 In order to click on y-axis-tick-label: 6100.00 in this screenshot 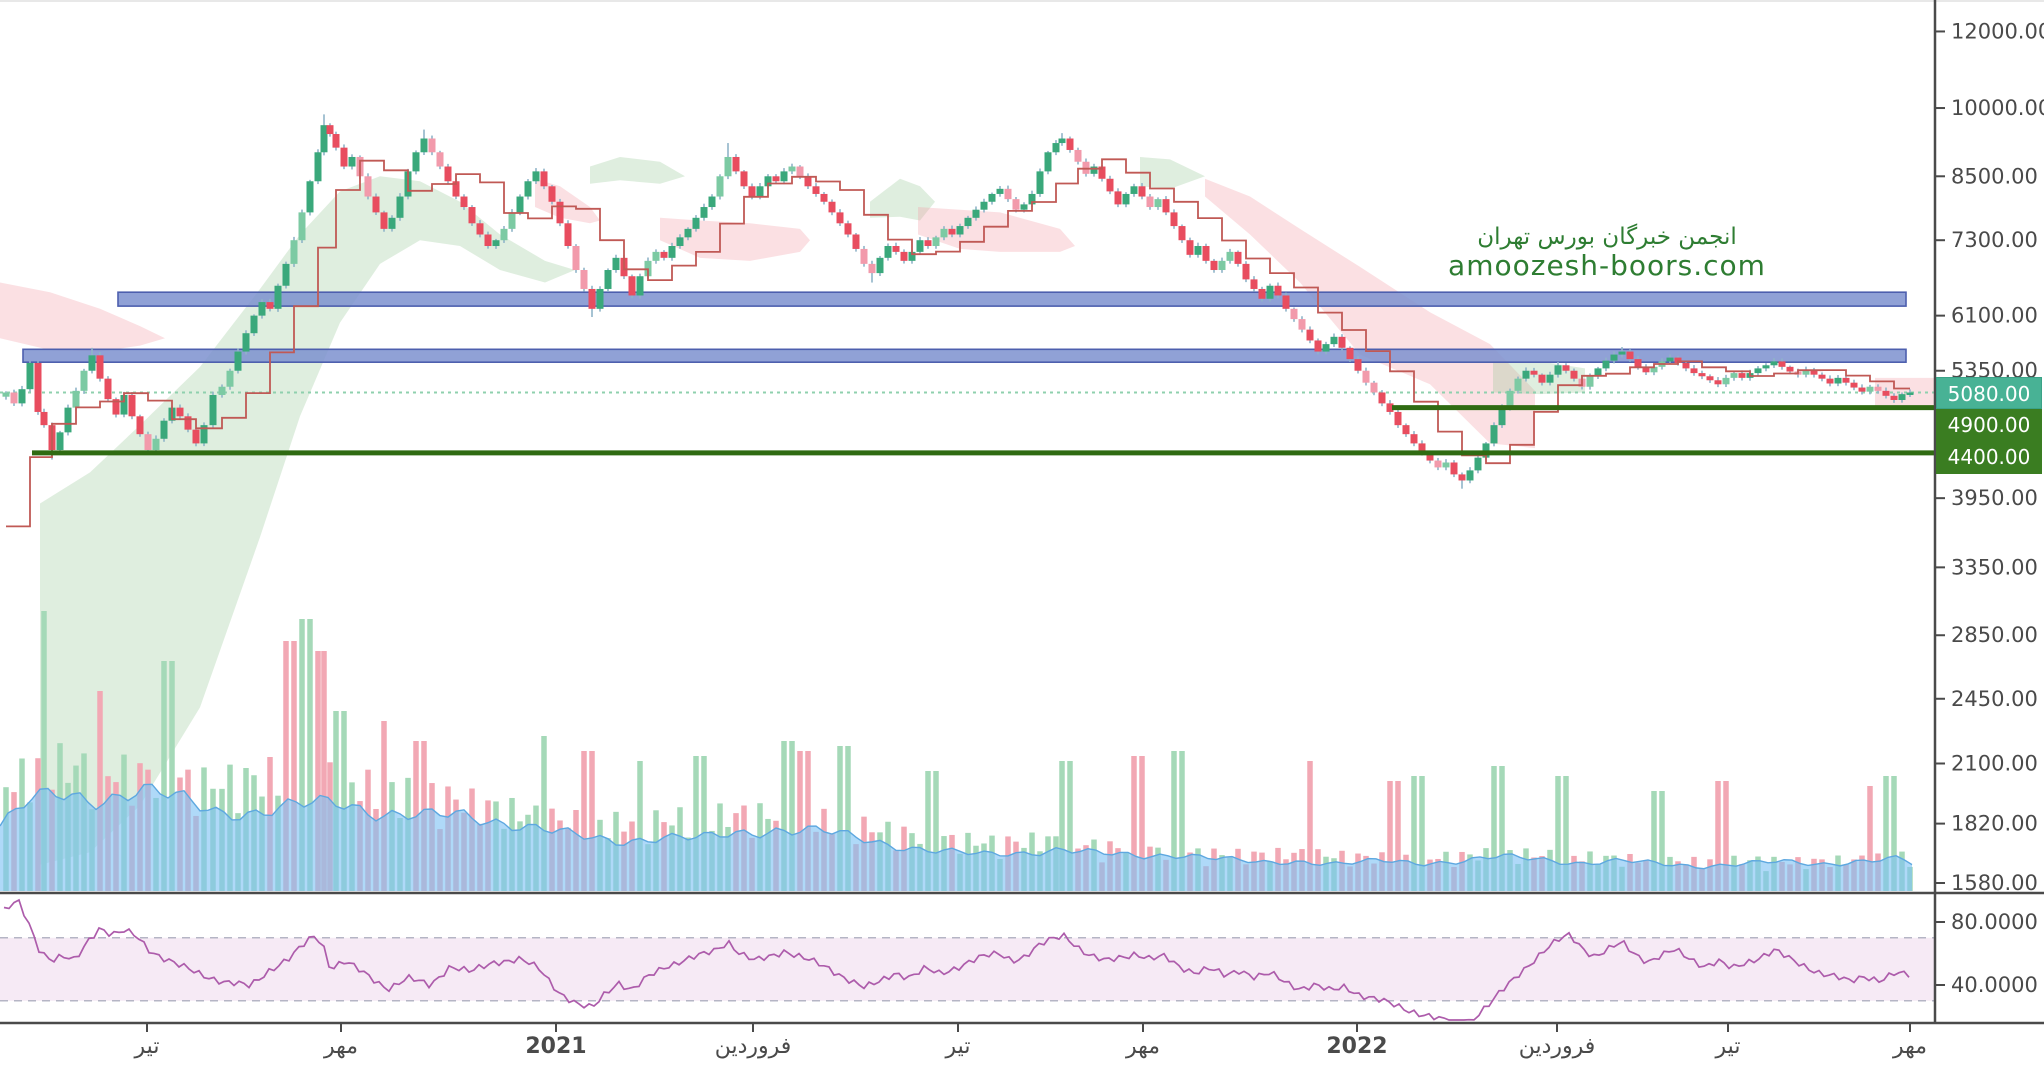, I will do `click(1994, 316)`.